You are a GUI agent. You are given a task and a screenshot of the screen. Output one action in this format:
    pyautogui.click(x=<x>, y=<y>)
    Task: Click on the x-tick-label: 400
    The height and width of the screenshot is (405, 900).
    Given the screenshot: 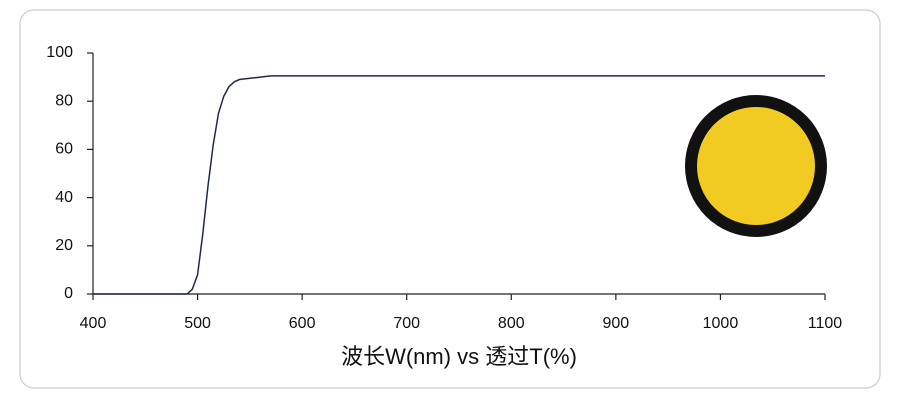 What is the action you would take?
    pyautogui.click(x=93, y=323)
    